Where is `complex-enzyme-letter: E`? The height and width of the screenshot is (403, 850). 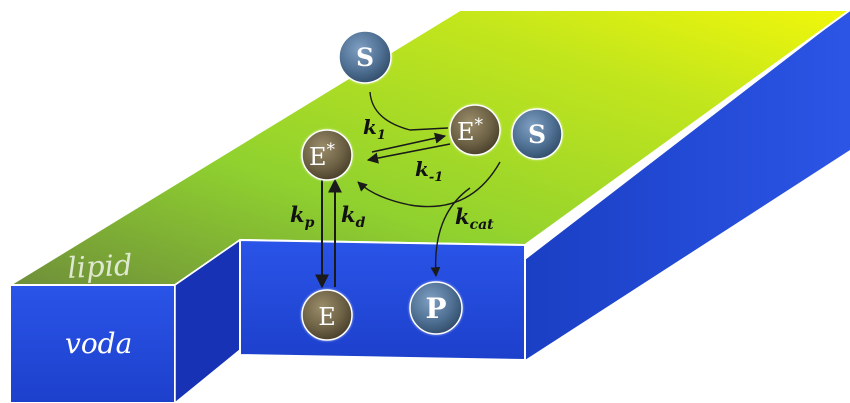
complex-enzyme-letter: E is located at coordinates (466, 132).